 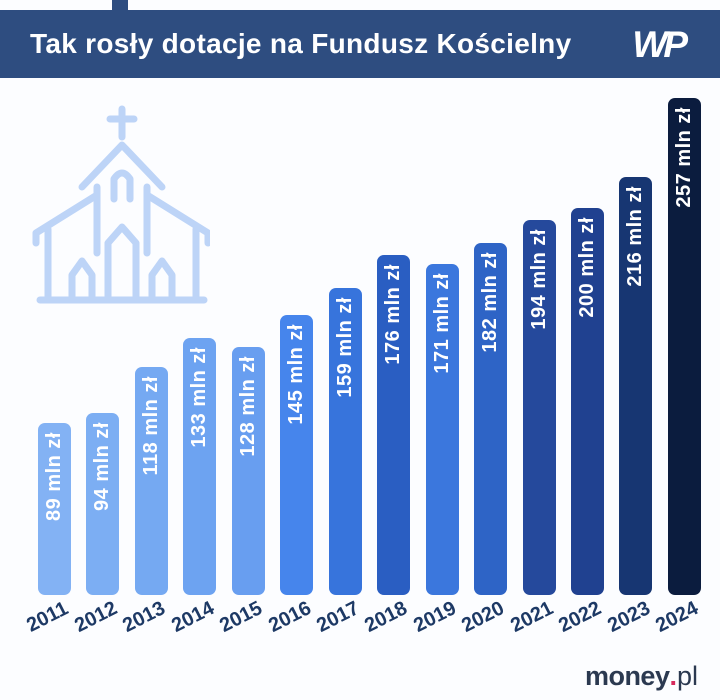 I want to click on year-tick-2011: 2011, so click(x=47, y=616).